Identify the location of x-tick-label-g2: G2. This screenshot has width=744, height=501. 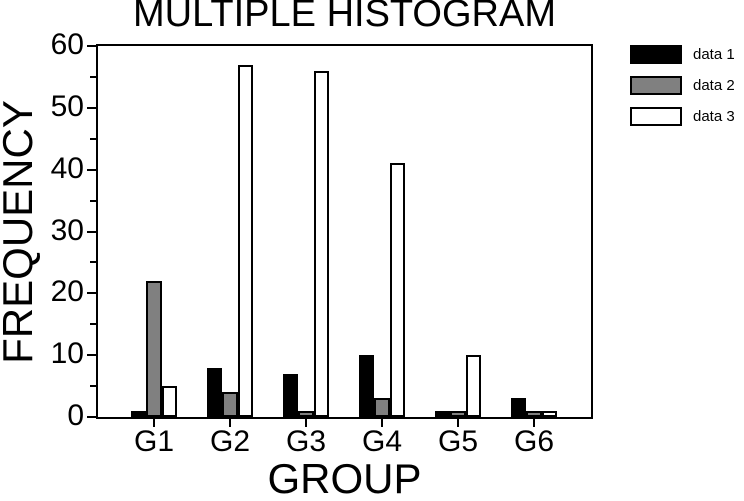
(230, 441).